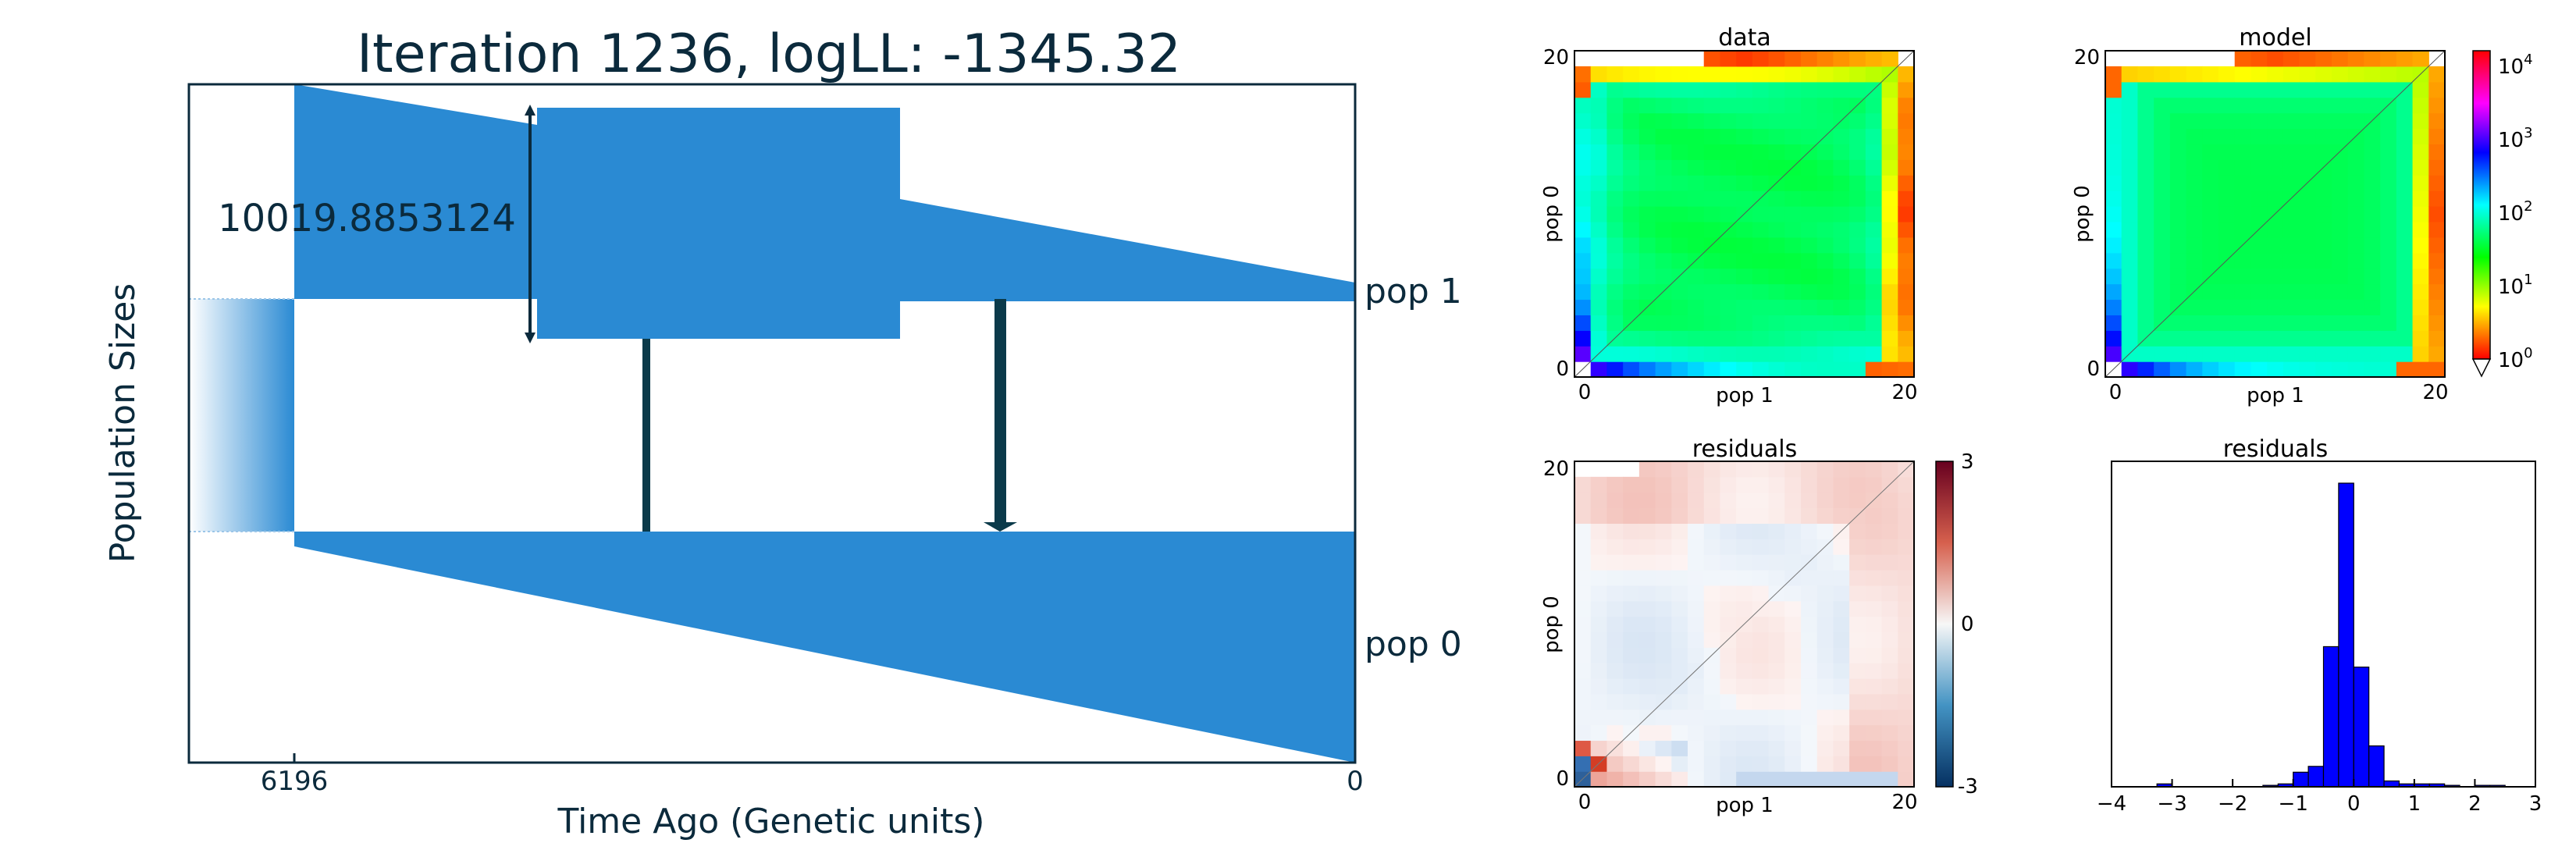 This screenshot has width=2576, height=843. Describe the element at coordinates (2515, 212) in the screenshot. I see `cbar-tick-1e2: 102` at that location.